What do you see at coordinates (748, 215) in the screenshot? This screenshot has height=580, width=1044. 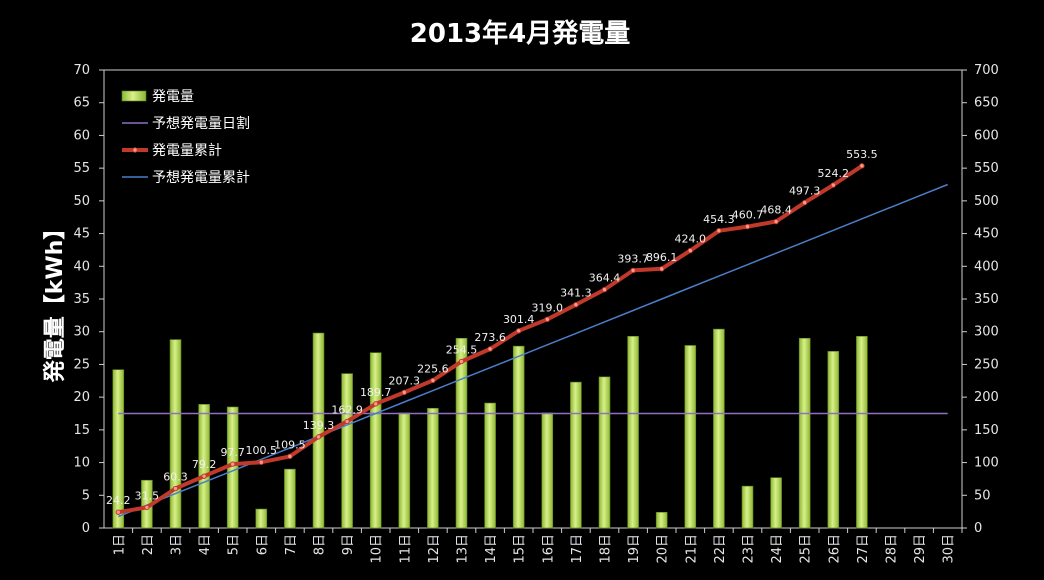 I see `cumulative-data-label: 460.7` at bounding box center [748, 215].